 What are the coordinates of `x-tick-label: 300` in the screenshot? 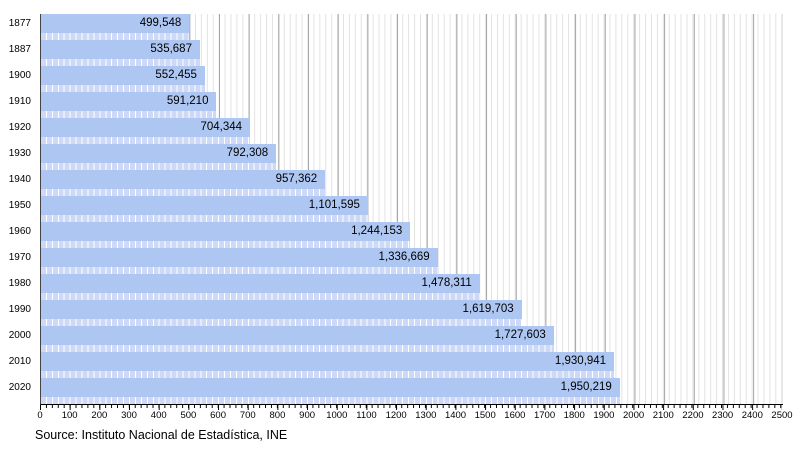 It's located at (129, 415).